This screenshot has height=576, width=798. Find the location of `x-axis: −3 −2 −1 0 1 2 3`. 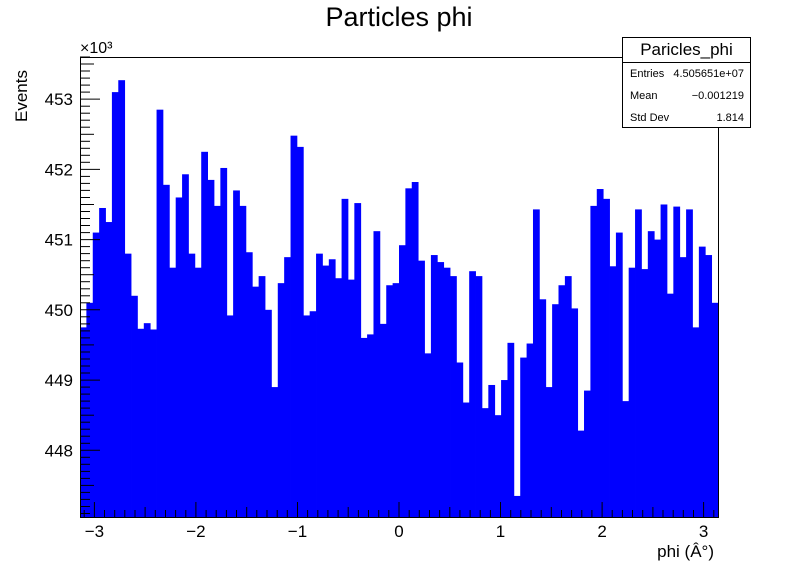

x-axis: −3 −2 −1 0 1 2 3 is located at coordinates (399, 521).